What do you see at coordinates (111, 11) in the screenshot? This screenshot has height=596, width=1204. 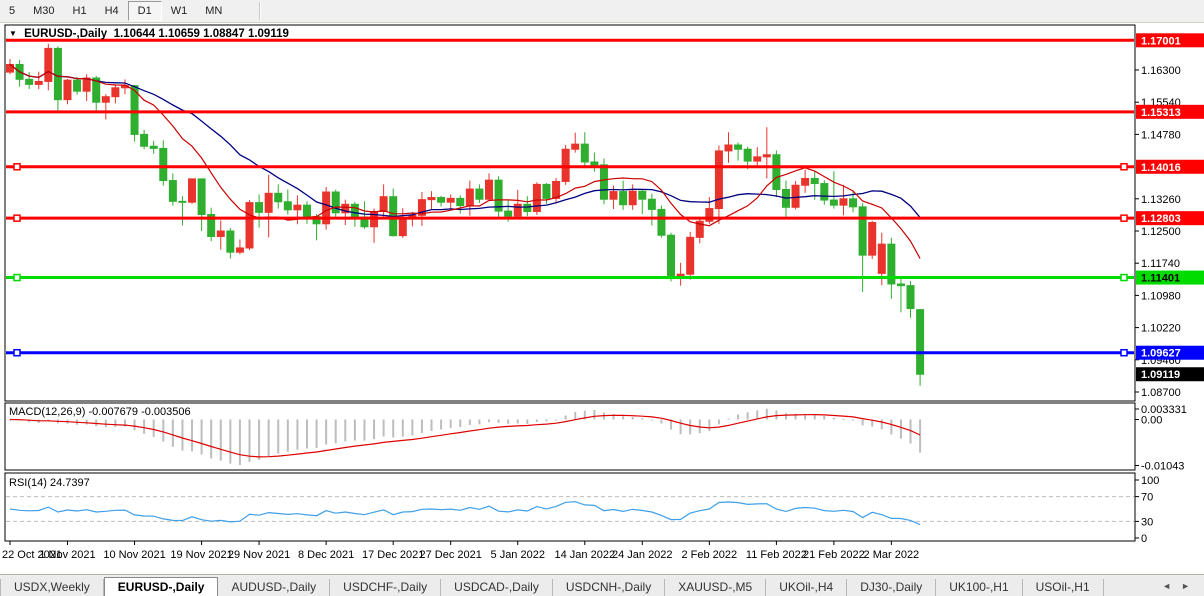 I see `timeframe-button-h4: H4` at bounding box center [111, 11].